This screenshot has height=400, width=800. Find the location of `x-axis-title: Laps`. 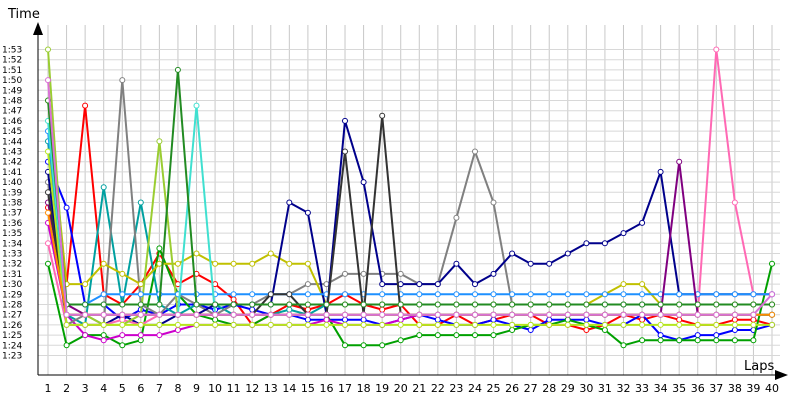

x-axis-title: Laps is located at coordinates (759, 366).